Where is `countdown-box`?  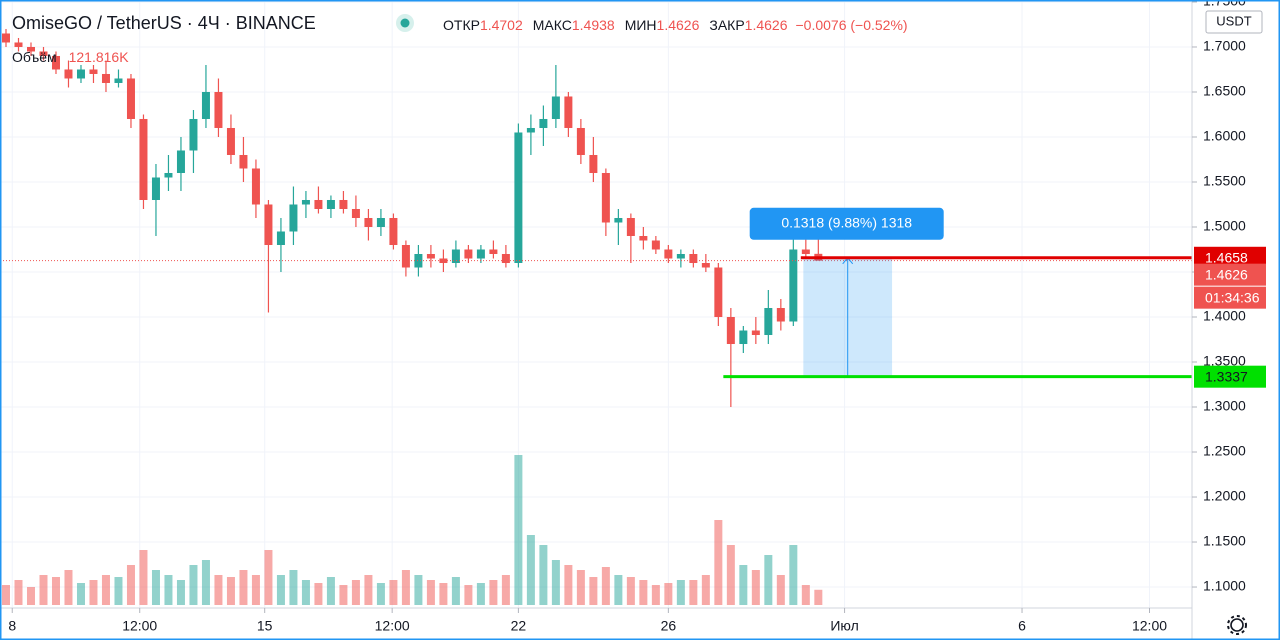 countdown-box is located at coordinates (1230, 297).